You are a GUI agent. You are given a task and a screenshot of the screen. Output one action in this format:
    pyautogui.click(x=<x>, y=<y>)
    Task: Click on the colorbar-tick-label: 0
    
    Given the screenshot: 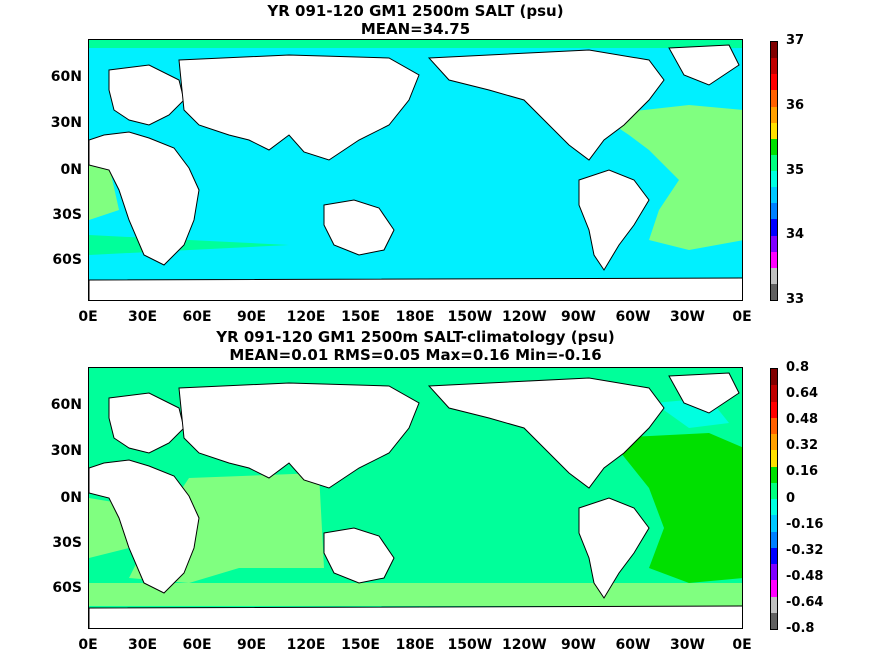 What is the action you would take?
    pyautogui.click(x=791, y=498)
    